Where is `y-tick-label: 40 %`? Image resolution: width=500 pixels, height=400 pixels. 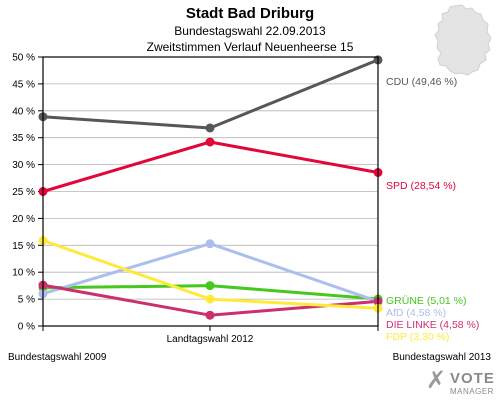
y-tick-label: 40 % is located at coordinates (23, 111).